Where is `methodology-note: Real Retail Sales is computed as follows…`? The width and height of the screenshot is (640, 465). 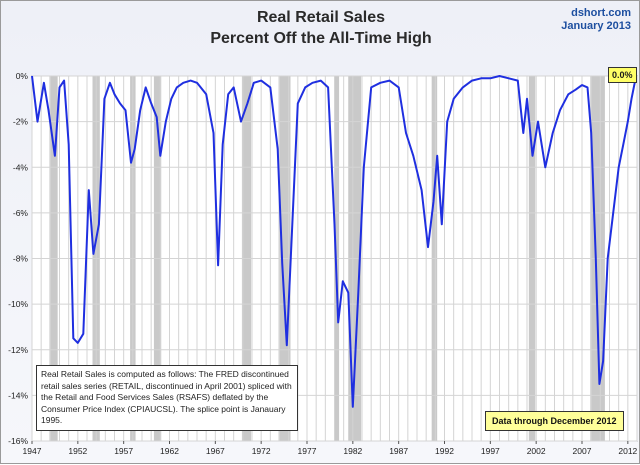
methodology-note: Real Retail Sales is computed as follows… is located at coordinates (167, 398).